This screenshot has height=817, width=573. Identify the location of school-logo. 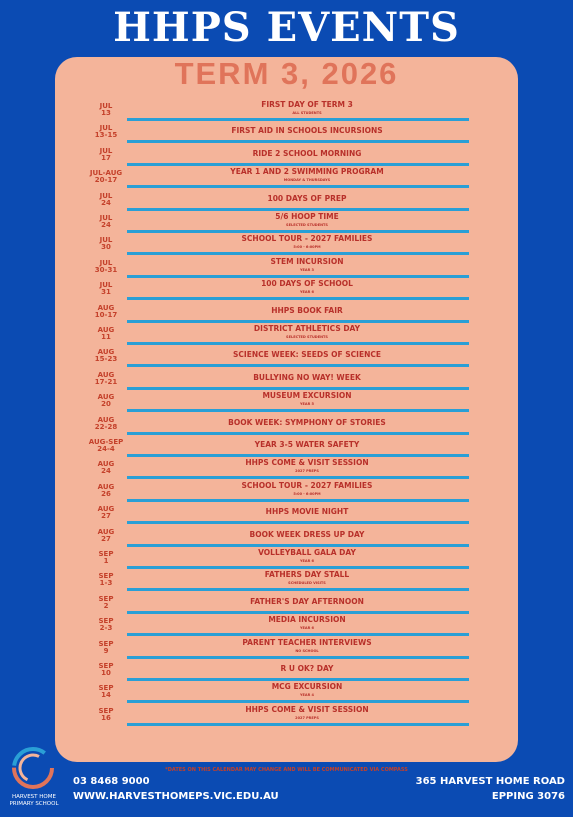
(33, 768).